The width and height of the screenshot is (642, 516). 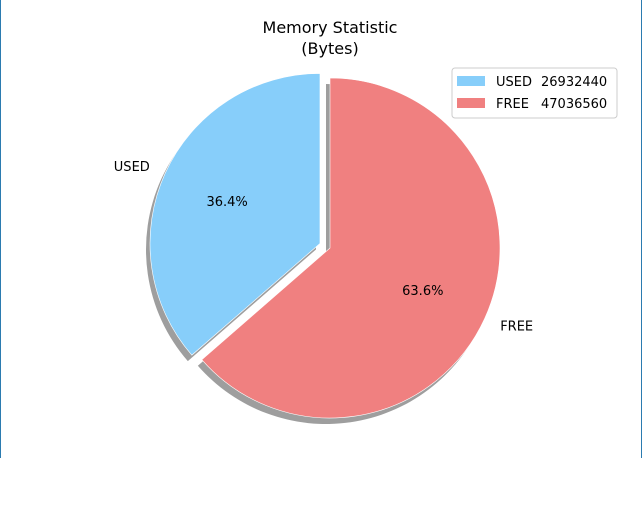 What do you see at coordinates (422, 291) in the screenshot?
I see `pie-percent-free: 63.6%` at bounding box center [422, 291].